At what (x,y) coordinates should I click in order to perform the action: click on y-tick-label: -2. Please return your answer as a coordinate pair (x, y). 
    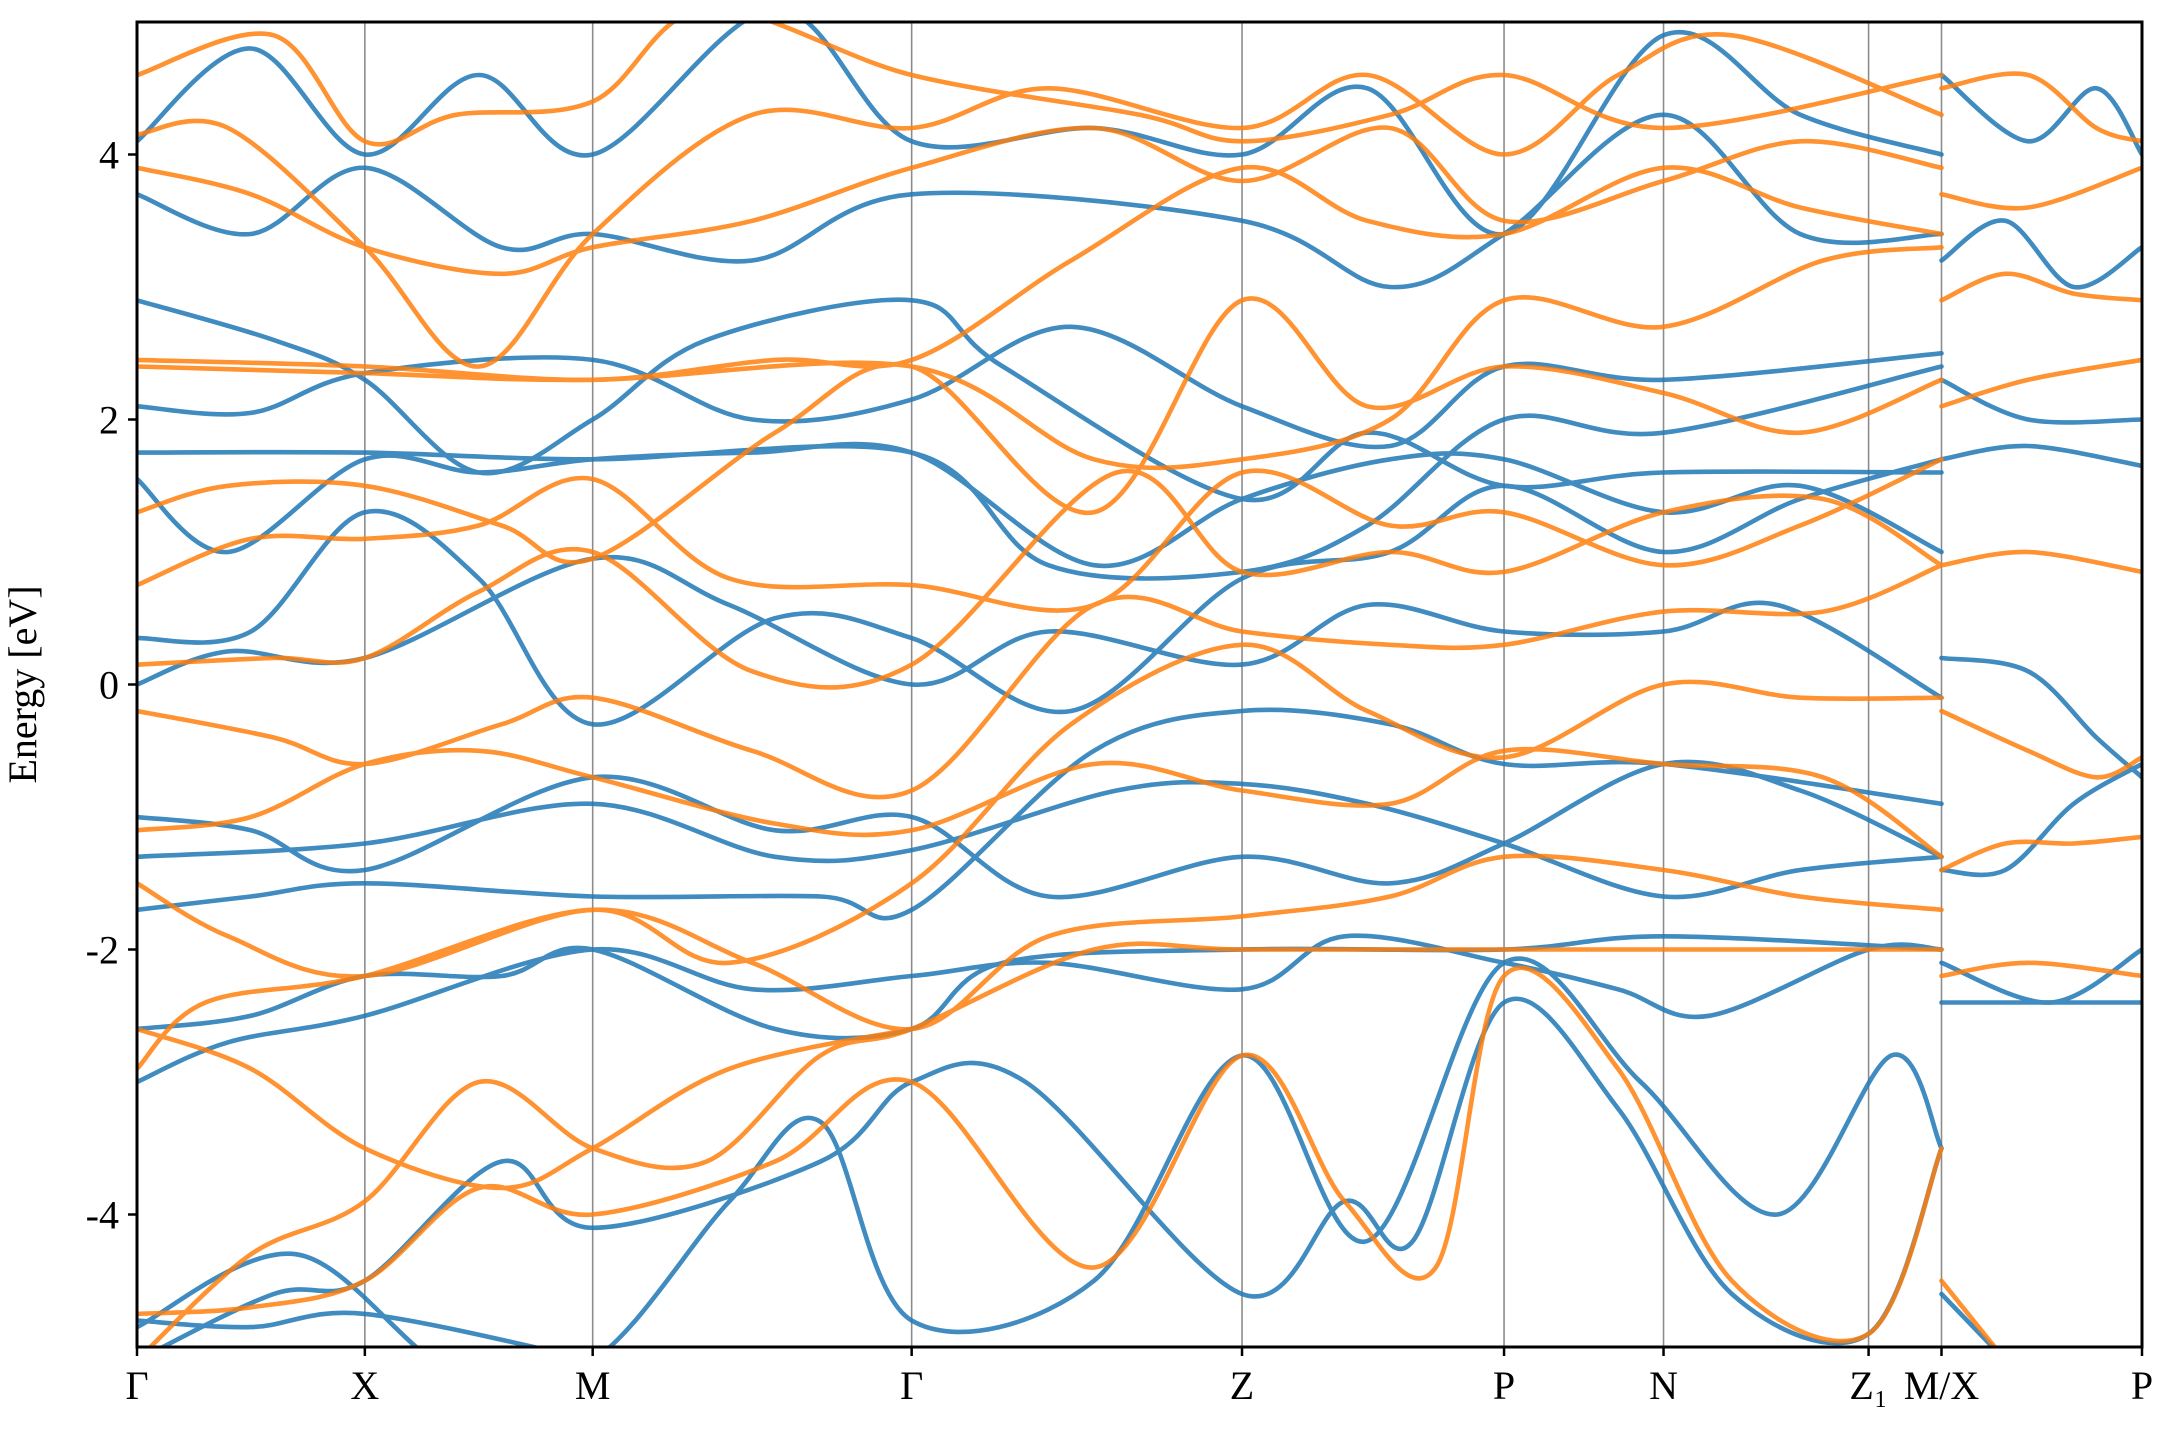
    Looking at the image, I should click on (102, 950).